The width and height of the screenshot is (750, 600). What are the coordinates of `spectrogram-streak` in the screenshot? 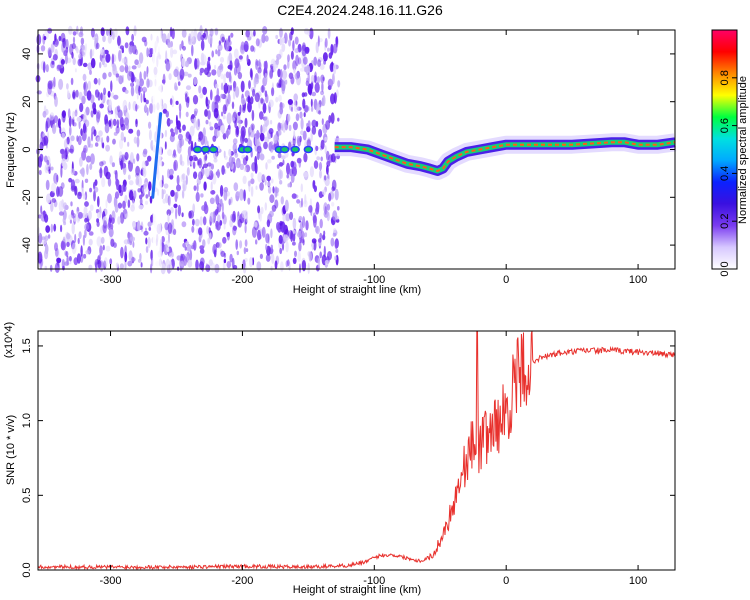 It's located at (157, 155).